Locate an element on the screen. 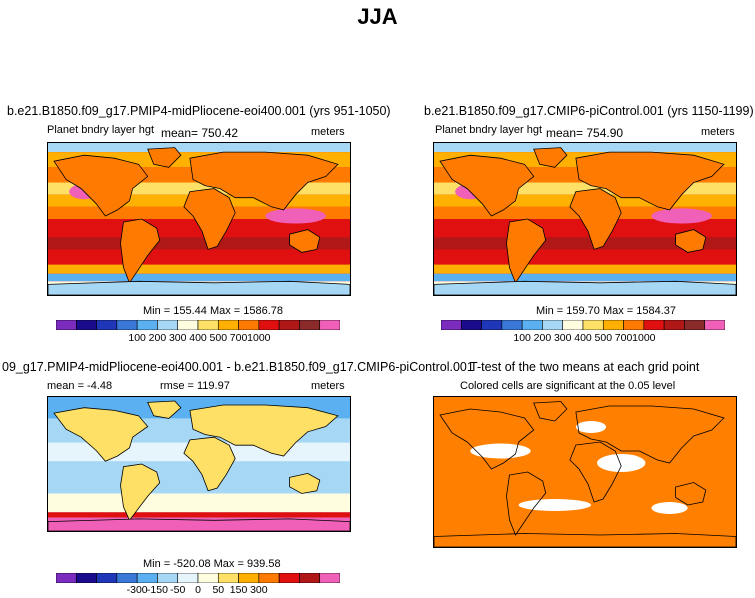  colorbar-tick-label: 150 is located at coordinates (238, 590).